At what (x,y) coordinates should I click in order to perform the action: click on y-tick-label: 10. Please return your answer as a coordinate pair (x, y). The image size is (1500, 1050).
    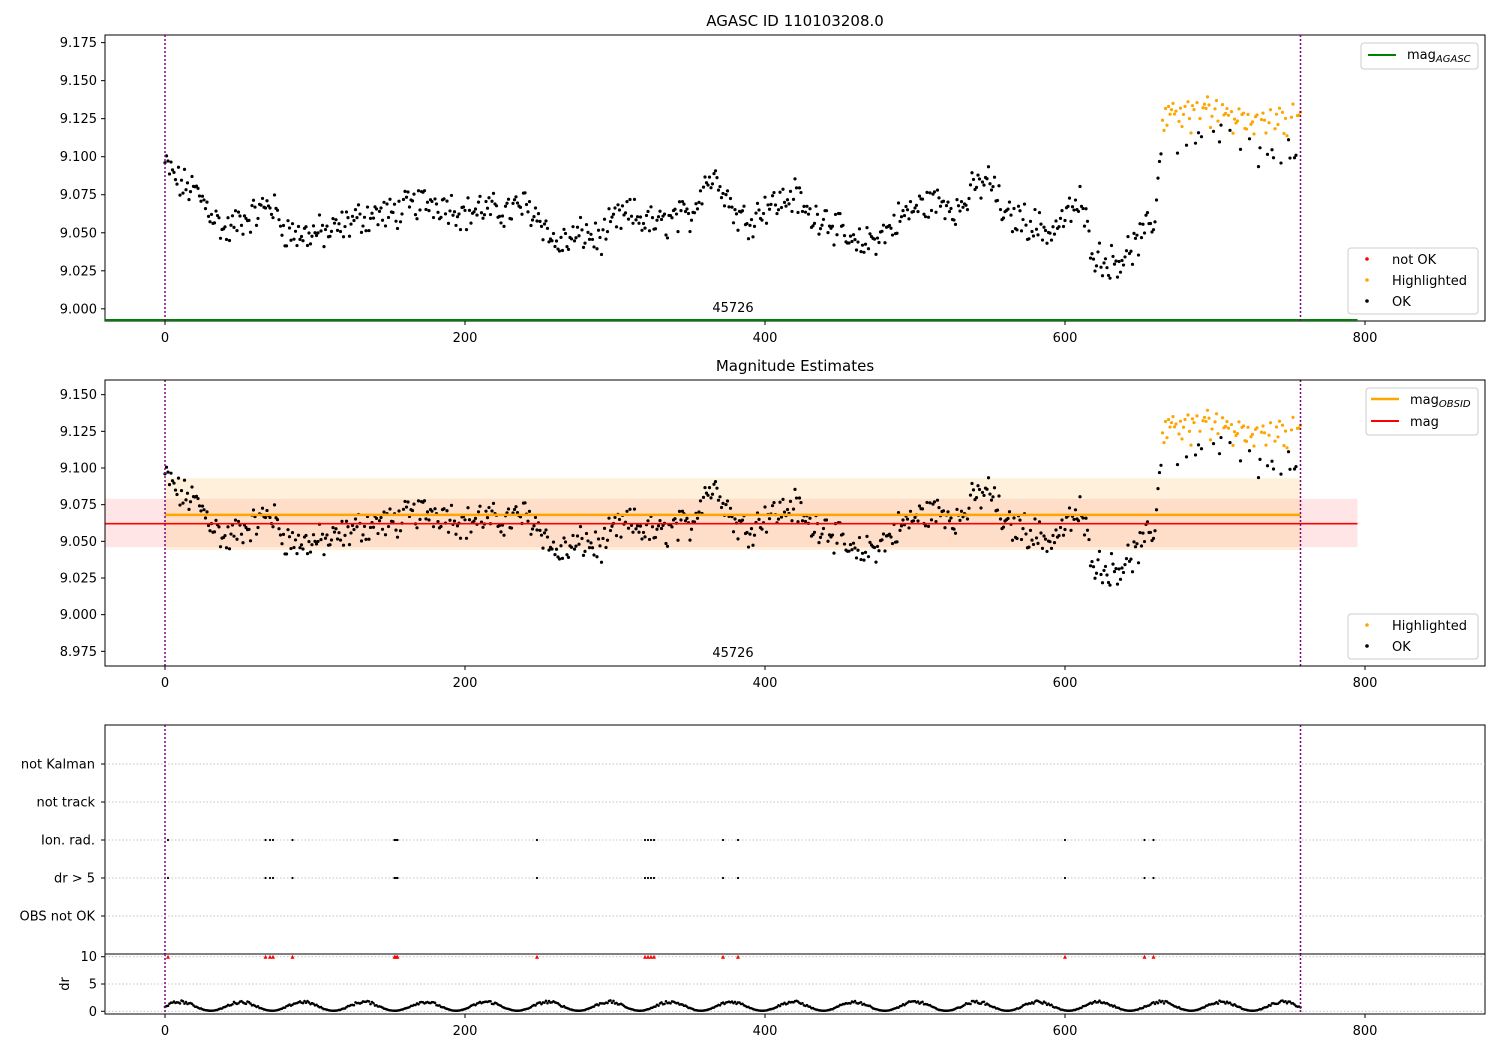
    Looking at the image, I should click on (88, 957).